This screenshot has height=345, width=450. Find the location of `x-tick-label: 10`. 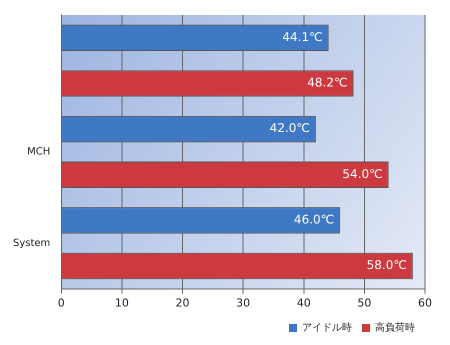

x-tick-label: 10 is located at coordinates (121, 303).